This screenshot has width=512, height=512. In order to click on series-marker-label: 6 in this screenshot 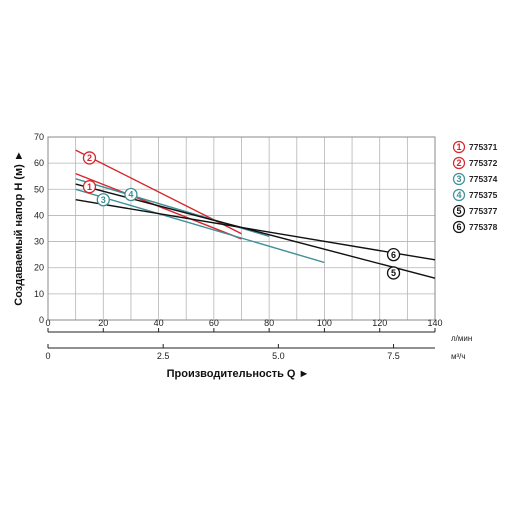, I will do `click(393, 255)`.